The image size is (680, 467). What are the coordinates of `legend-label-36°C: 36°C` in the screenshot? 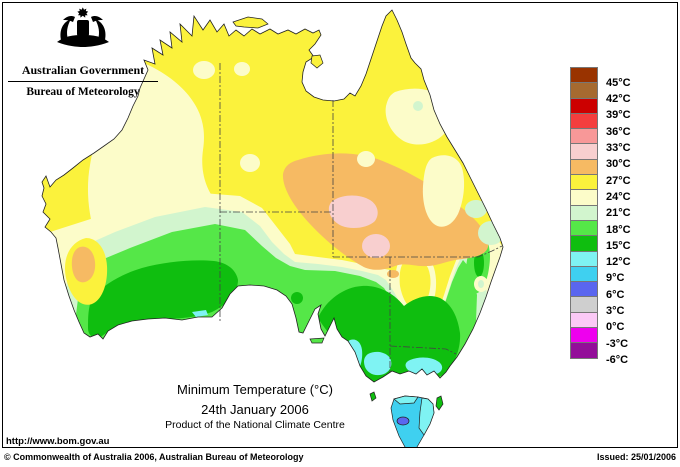 It's located at (618, 131).